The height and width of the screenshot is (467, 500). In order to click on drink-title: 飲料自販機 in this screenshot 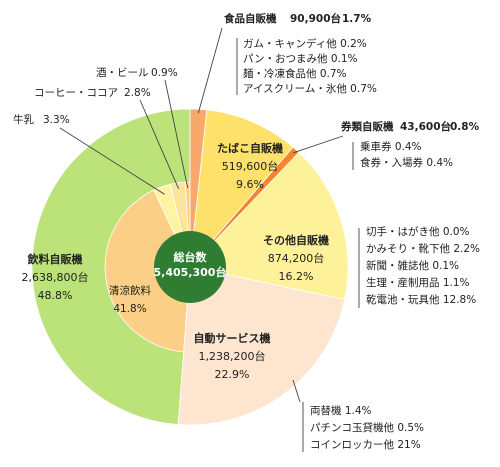, I will do `click(55, 259)`.